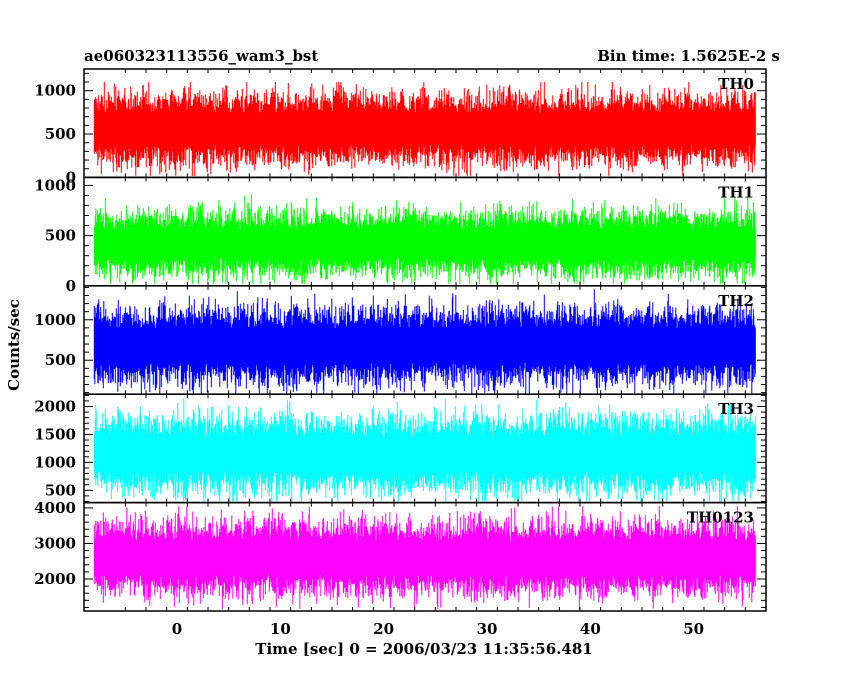 The height and width of the screenshot is (680, 850). Describe the element at coordinates (55, 434) in the screenshot. I see `y-tick-label: 1500` at that location.